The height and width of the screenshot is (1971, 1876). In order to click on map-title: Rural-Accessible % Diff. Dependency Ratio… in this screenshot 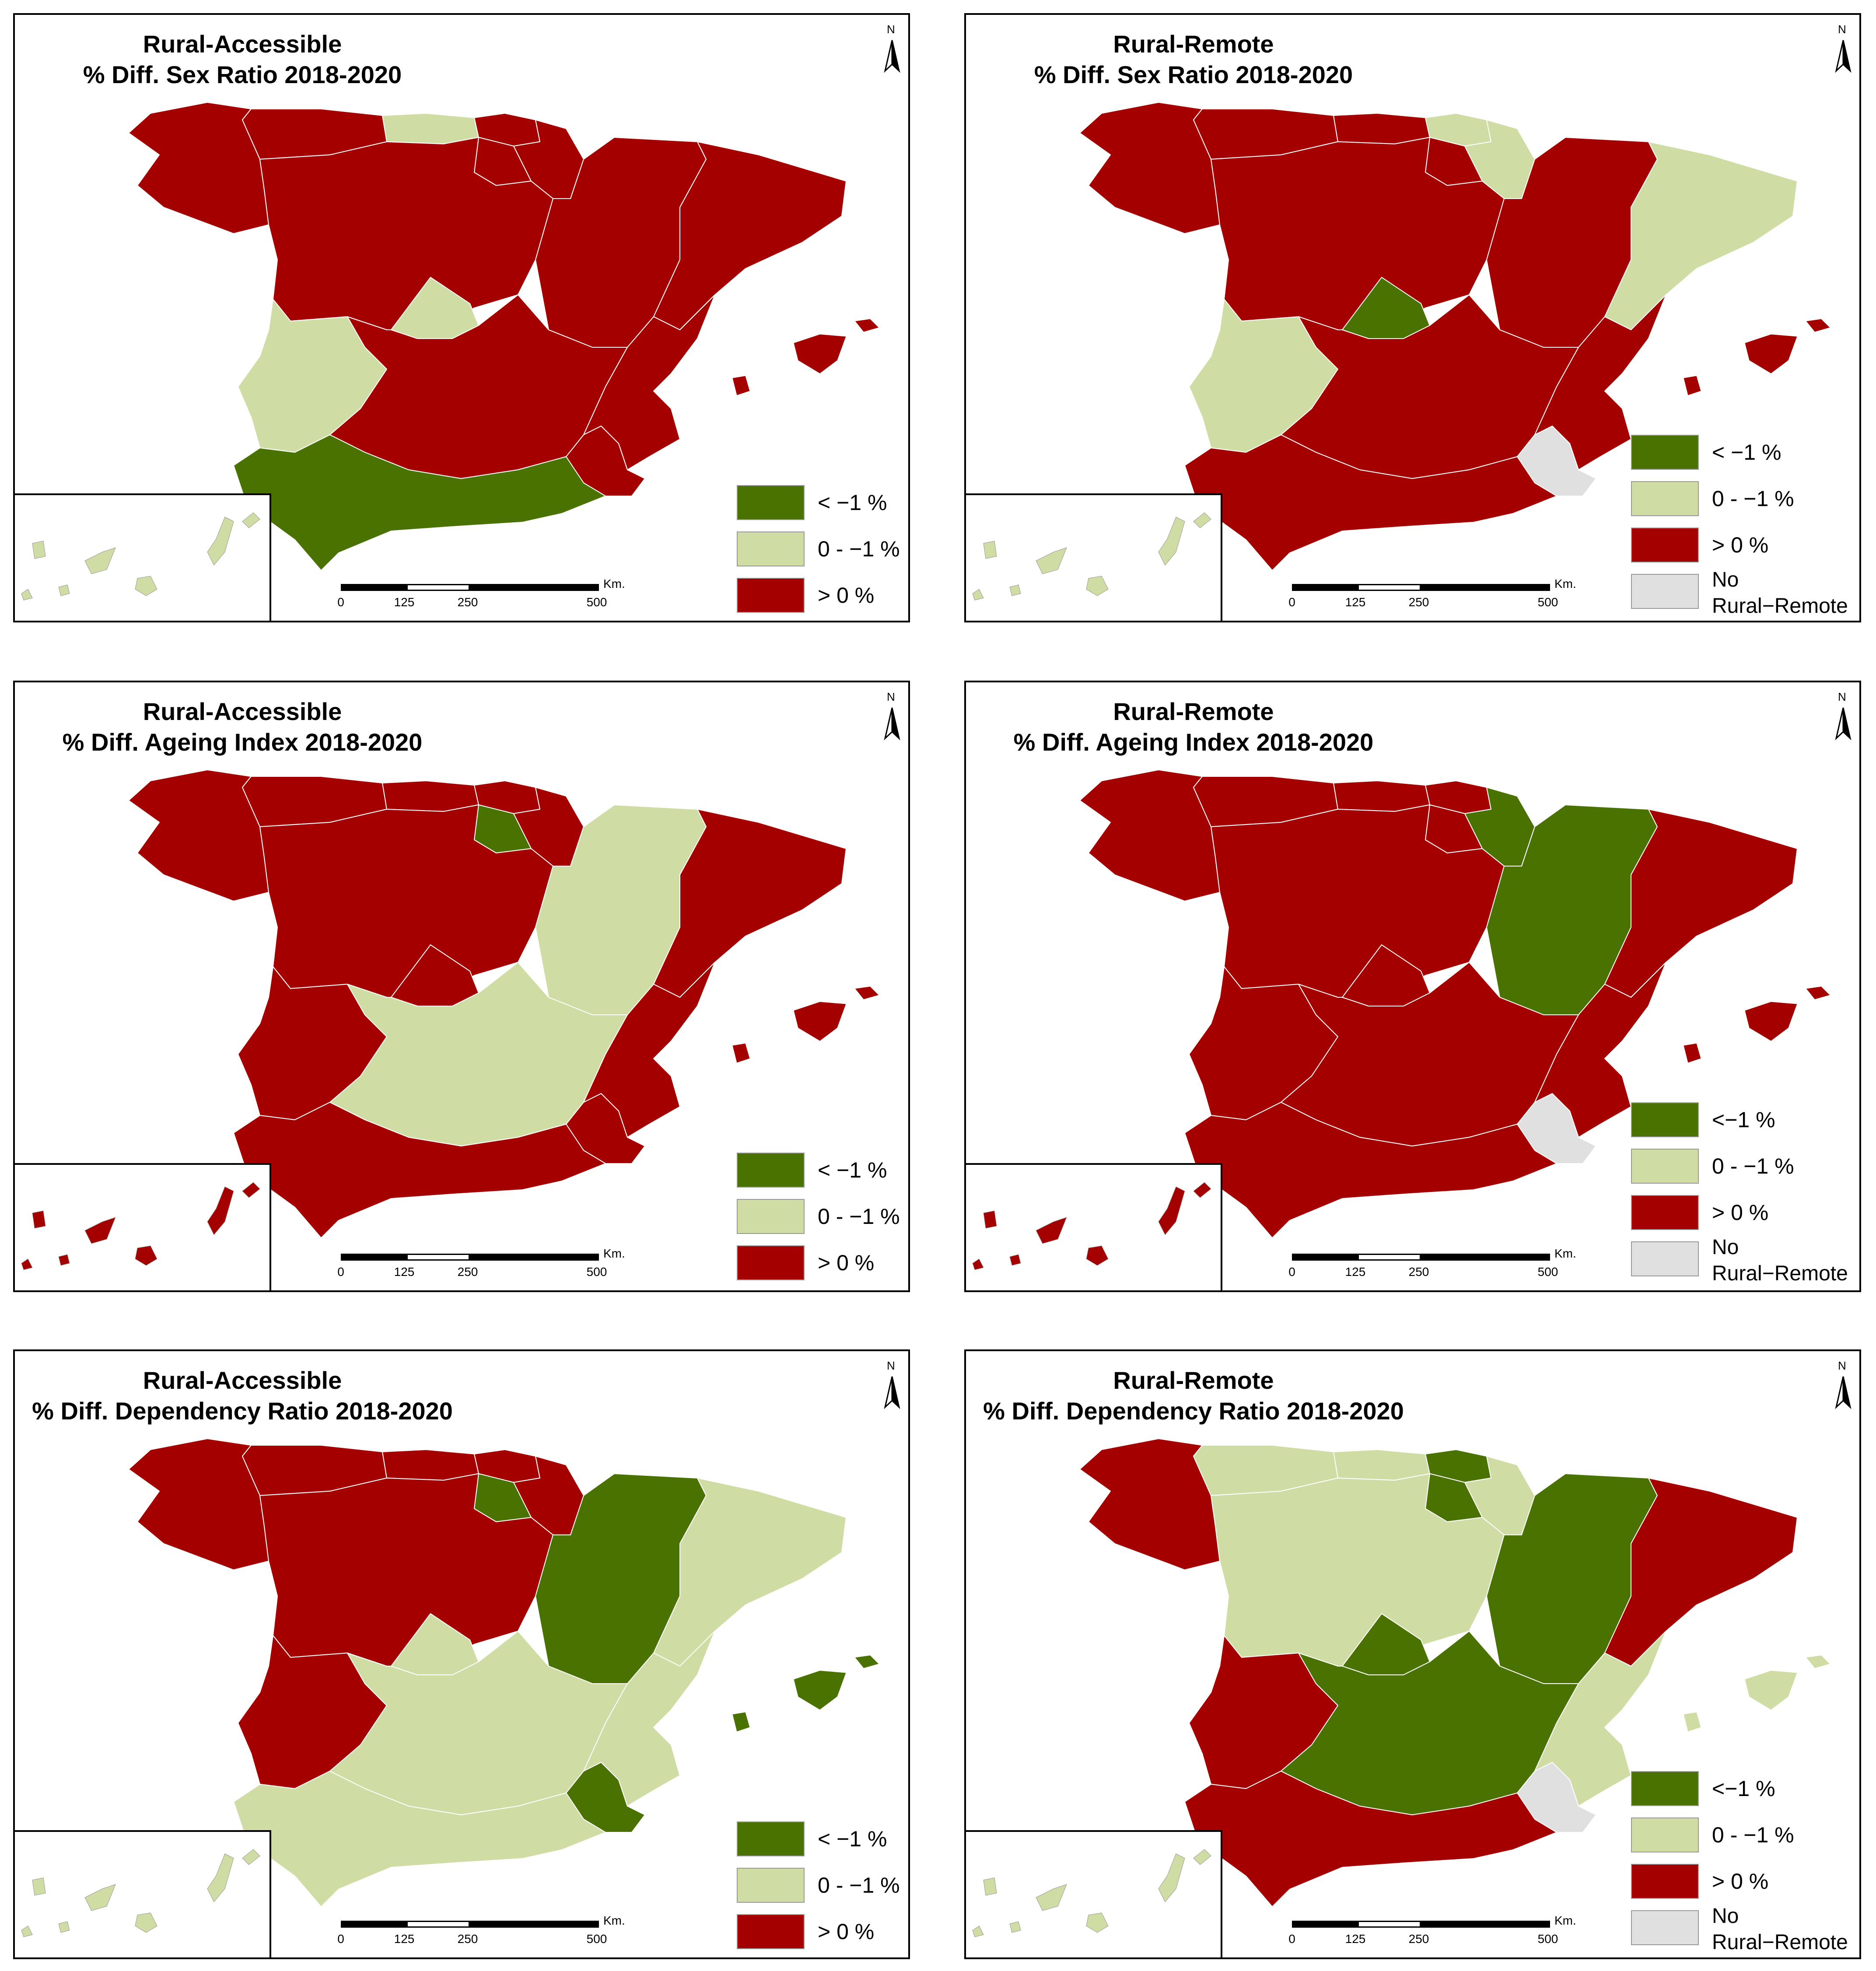, I will do `click(242, 1396)`.